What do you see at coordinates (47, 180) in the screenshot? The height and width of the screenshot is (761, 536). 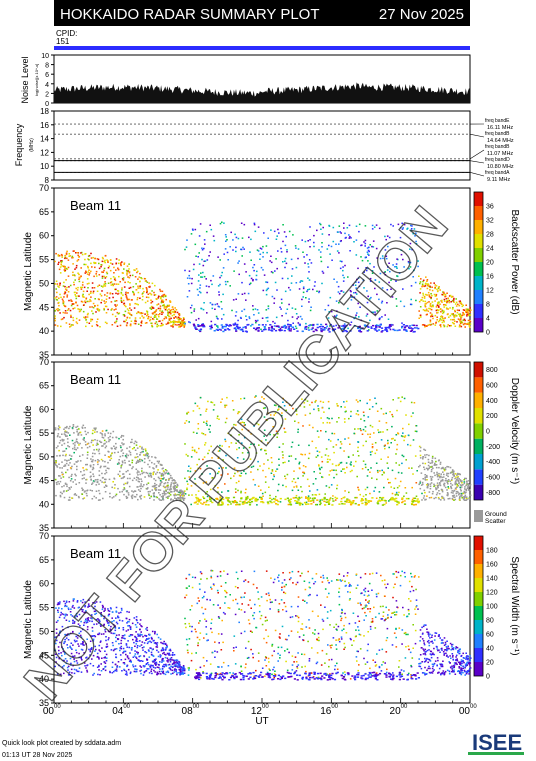 I see `freq-ytick-label: 8` at bounding box center [47, 180].